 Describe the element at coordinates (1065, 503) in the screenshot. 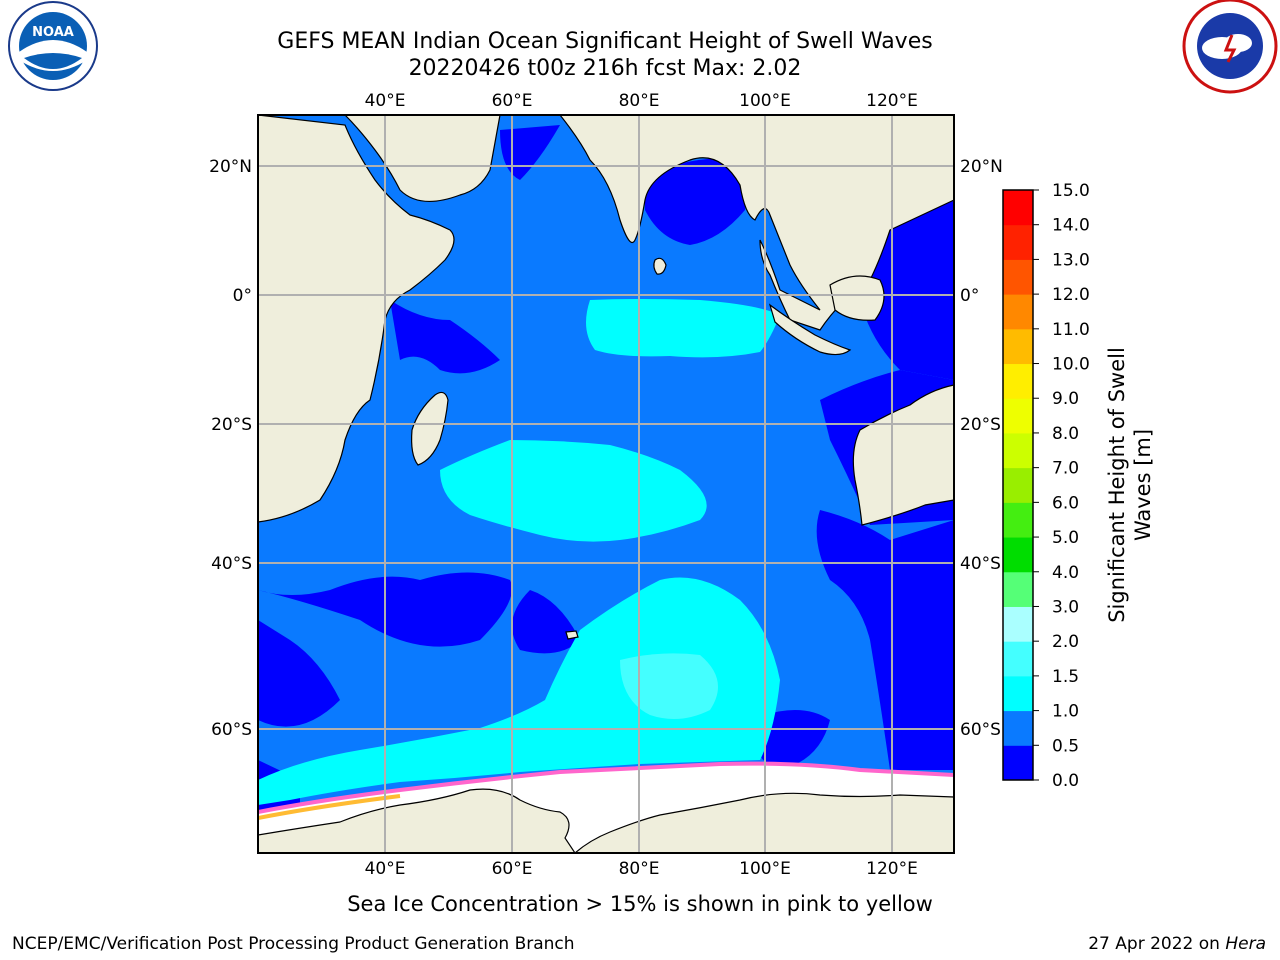

I see `colorbar-tick-label: 6.0` at that location.